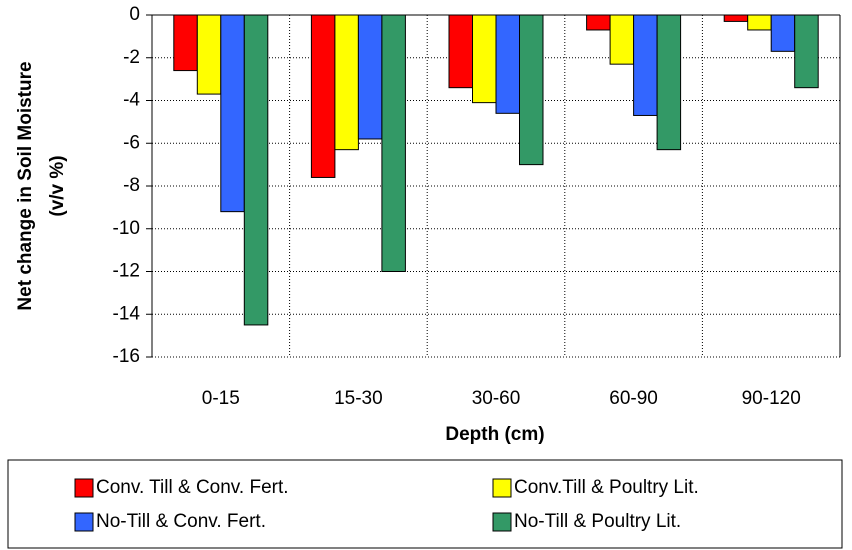  What do you see at coordinates (771, 398) in the screenshot?
I see `x-tick-label: 90-120` at bounding box center [771, 398].